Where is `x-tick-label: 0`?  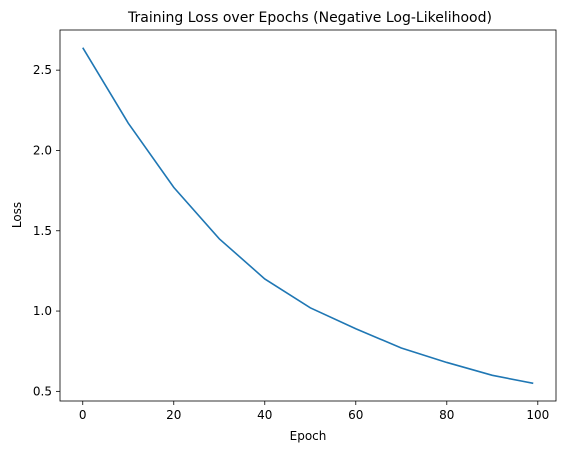 x-tick-label: 0 is located at coordinates (83, 415).